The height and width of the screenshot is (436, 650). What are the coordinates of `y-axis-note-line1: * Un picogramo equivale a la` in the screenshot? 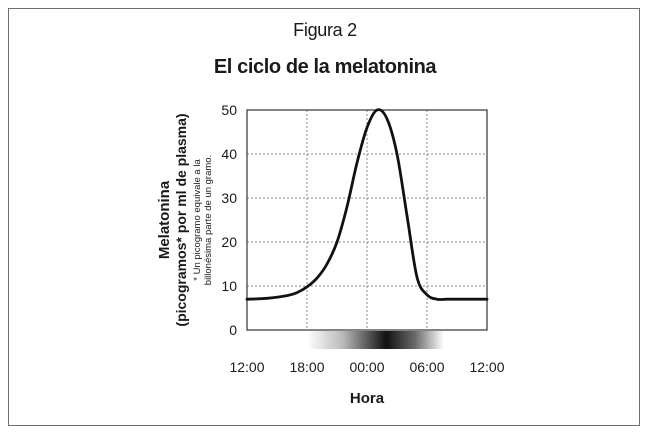 It's located at (197, 220).